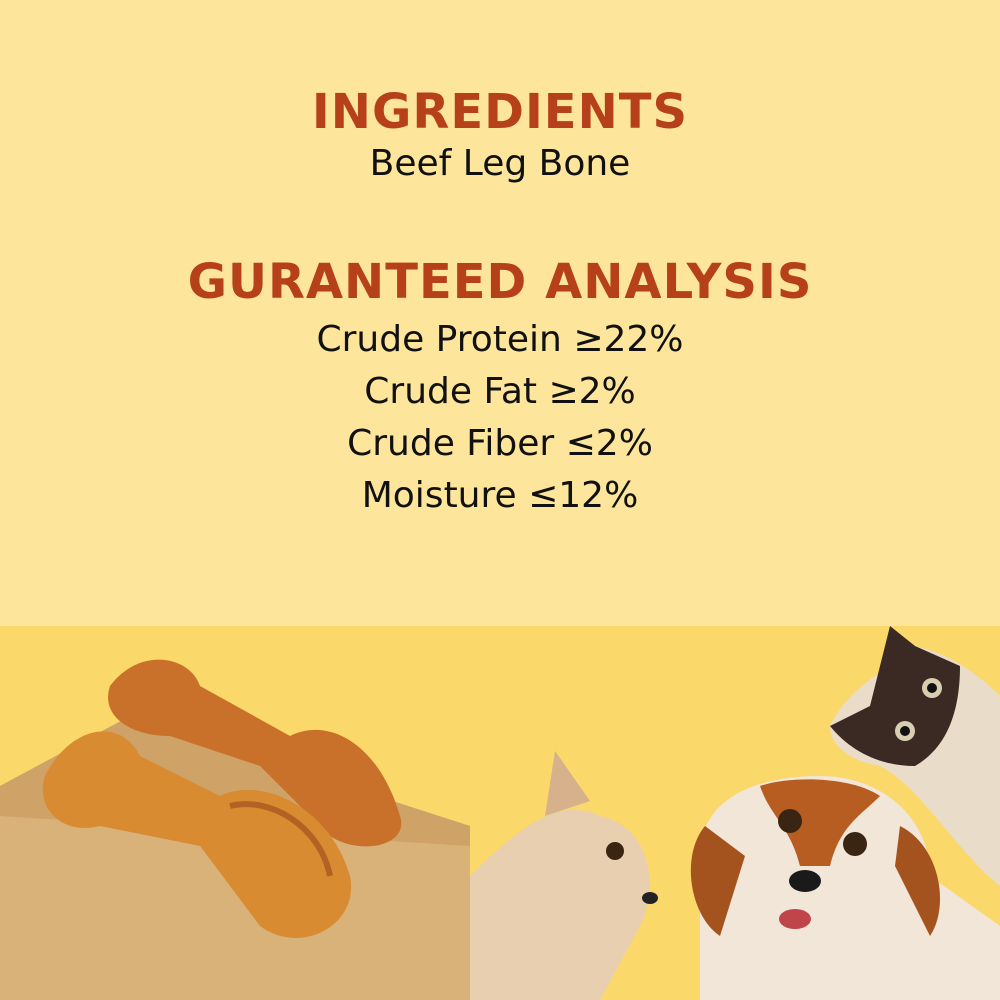 Image resolution: width=1000 pixels, height=1000 pixels. Describe the element at coordinates (915, 756) in the screenshot. I see `cat-image` at that location.